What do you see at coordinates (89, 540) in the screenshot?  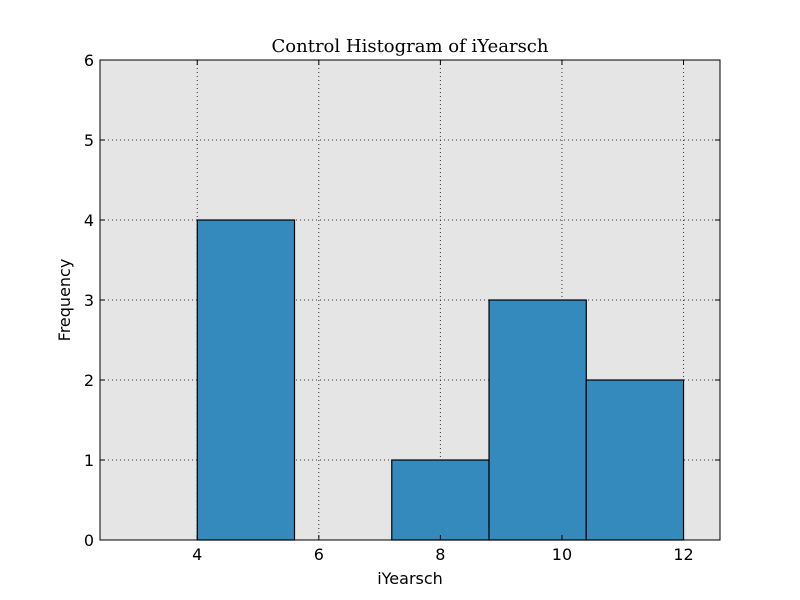 I see `y-tick-label: 0` at bounding box center [89, 540].